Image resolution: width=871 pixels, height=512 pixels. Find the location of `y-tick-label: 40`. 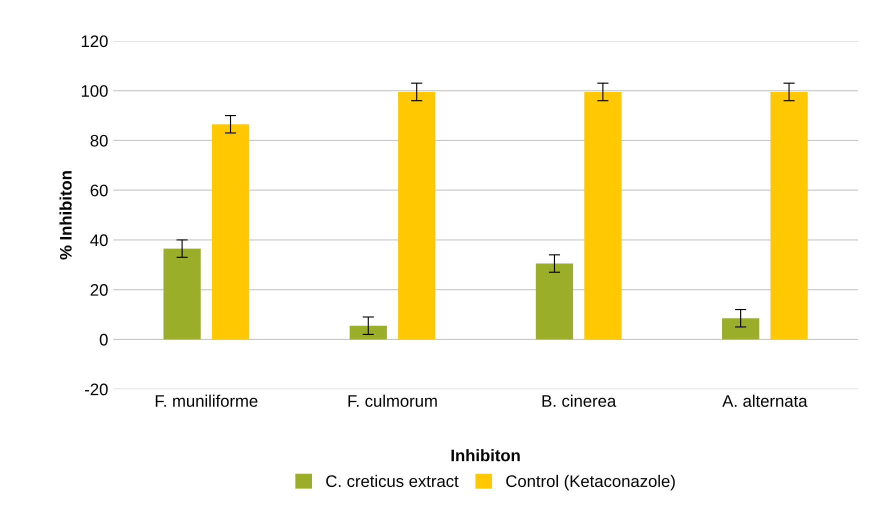

y-tick-label: 40 is located at coordinates (99, 240).